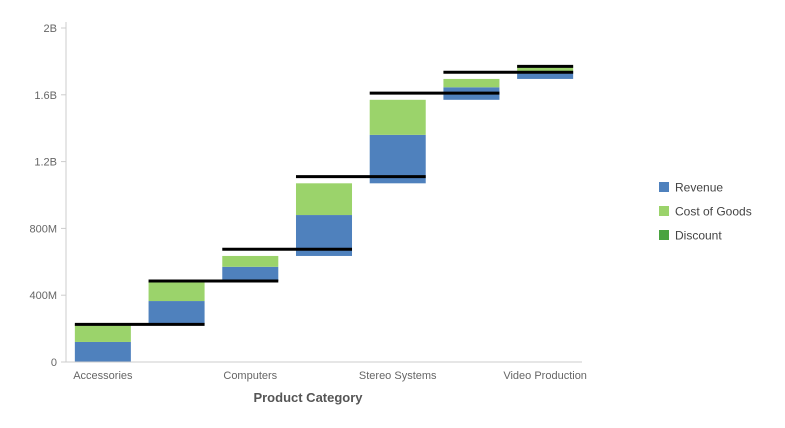 The width and height of the screenshot is (785, 428). What do you see at coordinates (43, 296) in the screenshot?
I see `y-tick-label: 400M` at bounding box center [43, 296].